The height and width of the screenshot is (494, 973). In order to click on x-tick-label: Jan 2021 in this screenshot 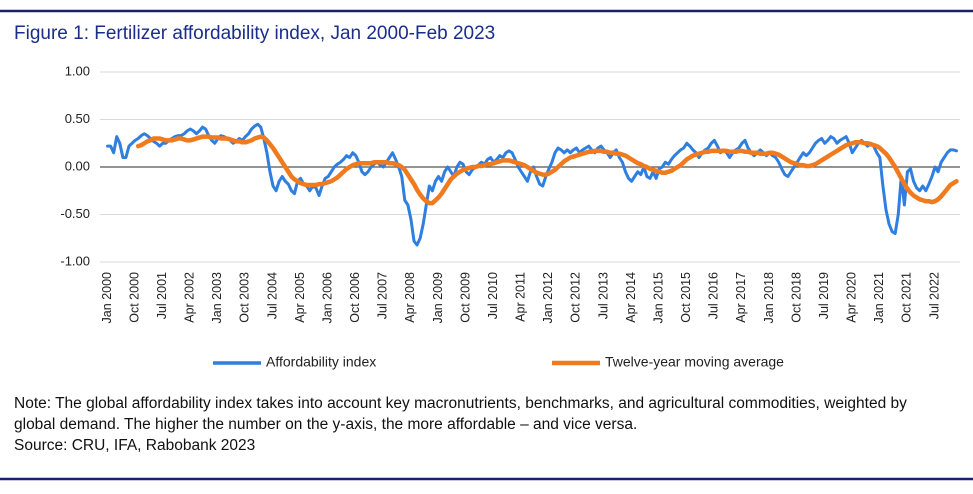, I will do `click(879, 297)`.